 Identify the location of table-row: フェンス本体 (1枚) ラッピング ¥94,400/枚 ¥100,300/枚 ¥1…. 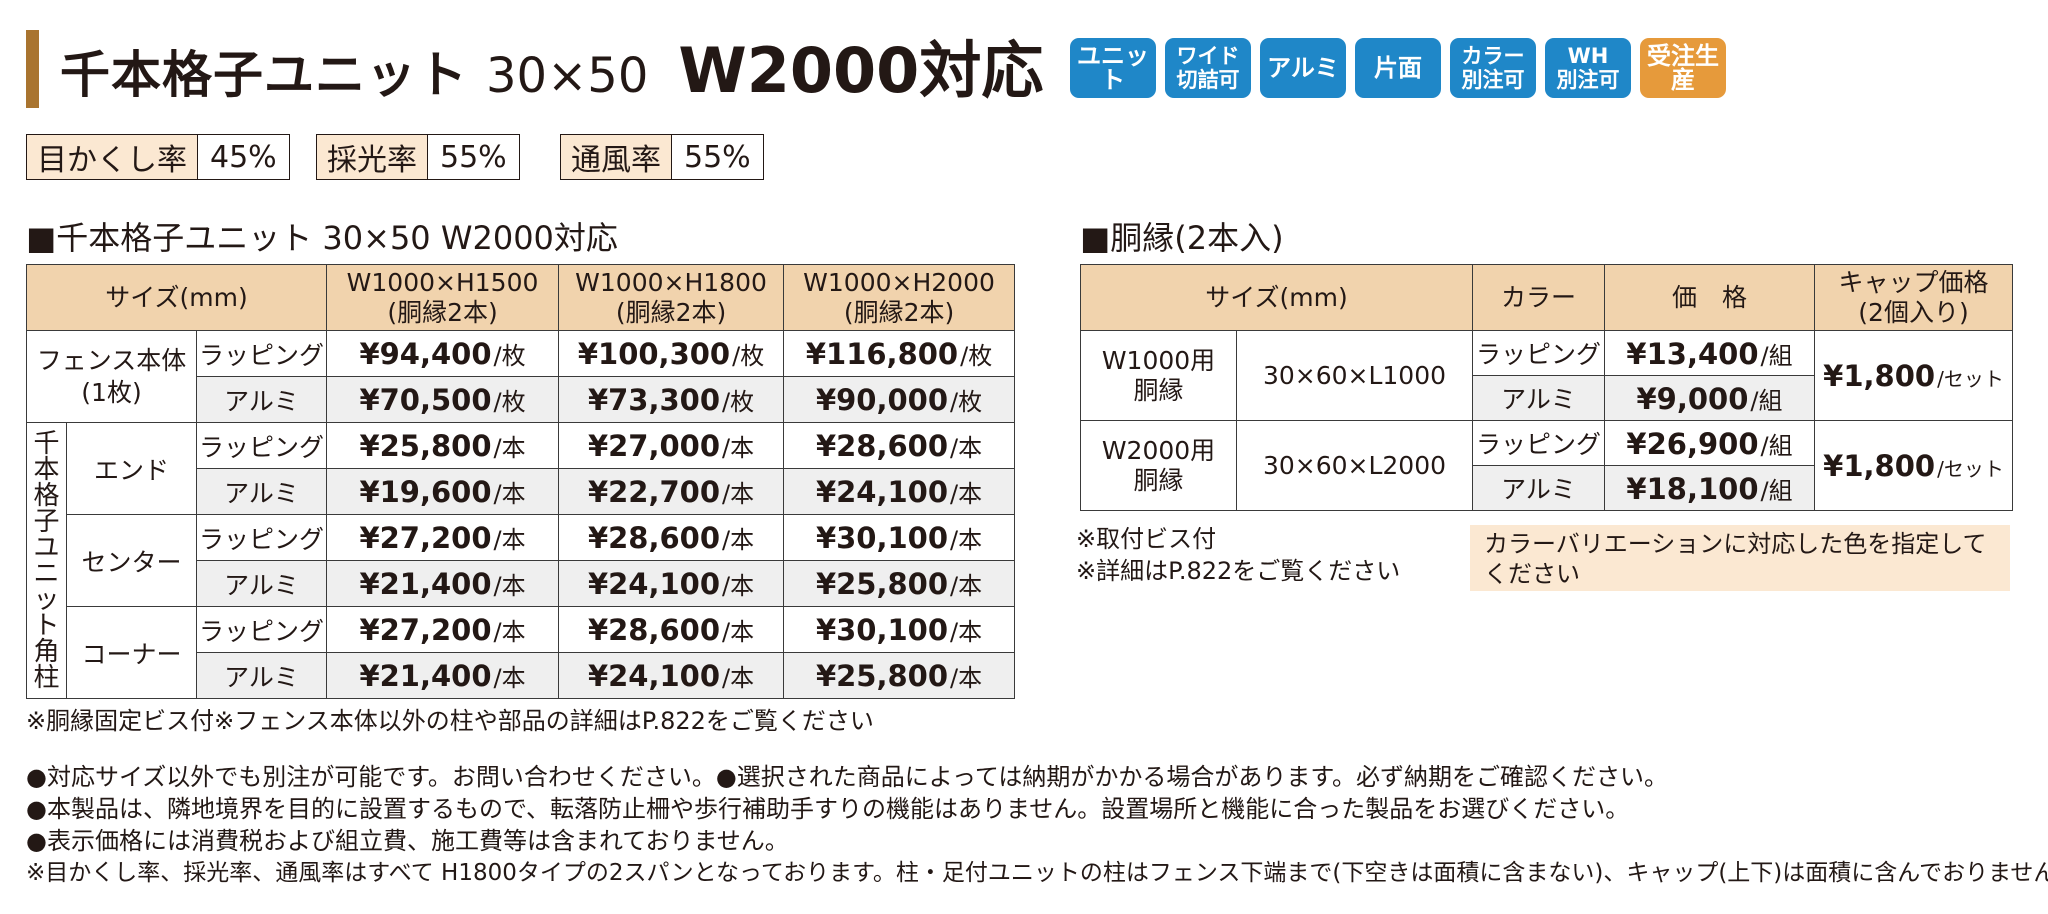
(521, 376).